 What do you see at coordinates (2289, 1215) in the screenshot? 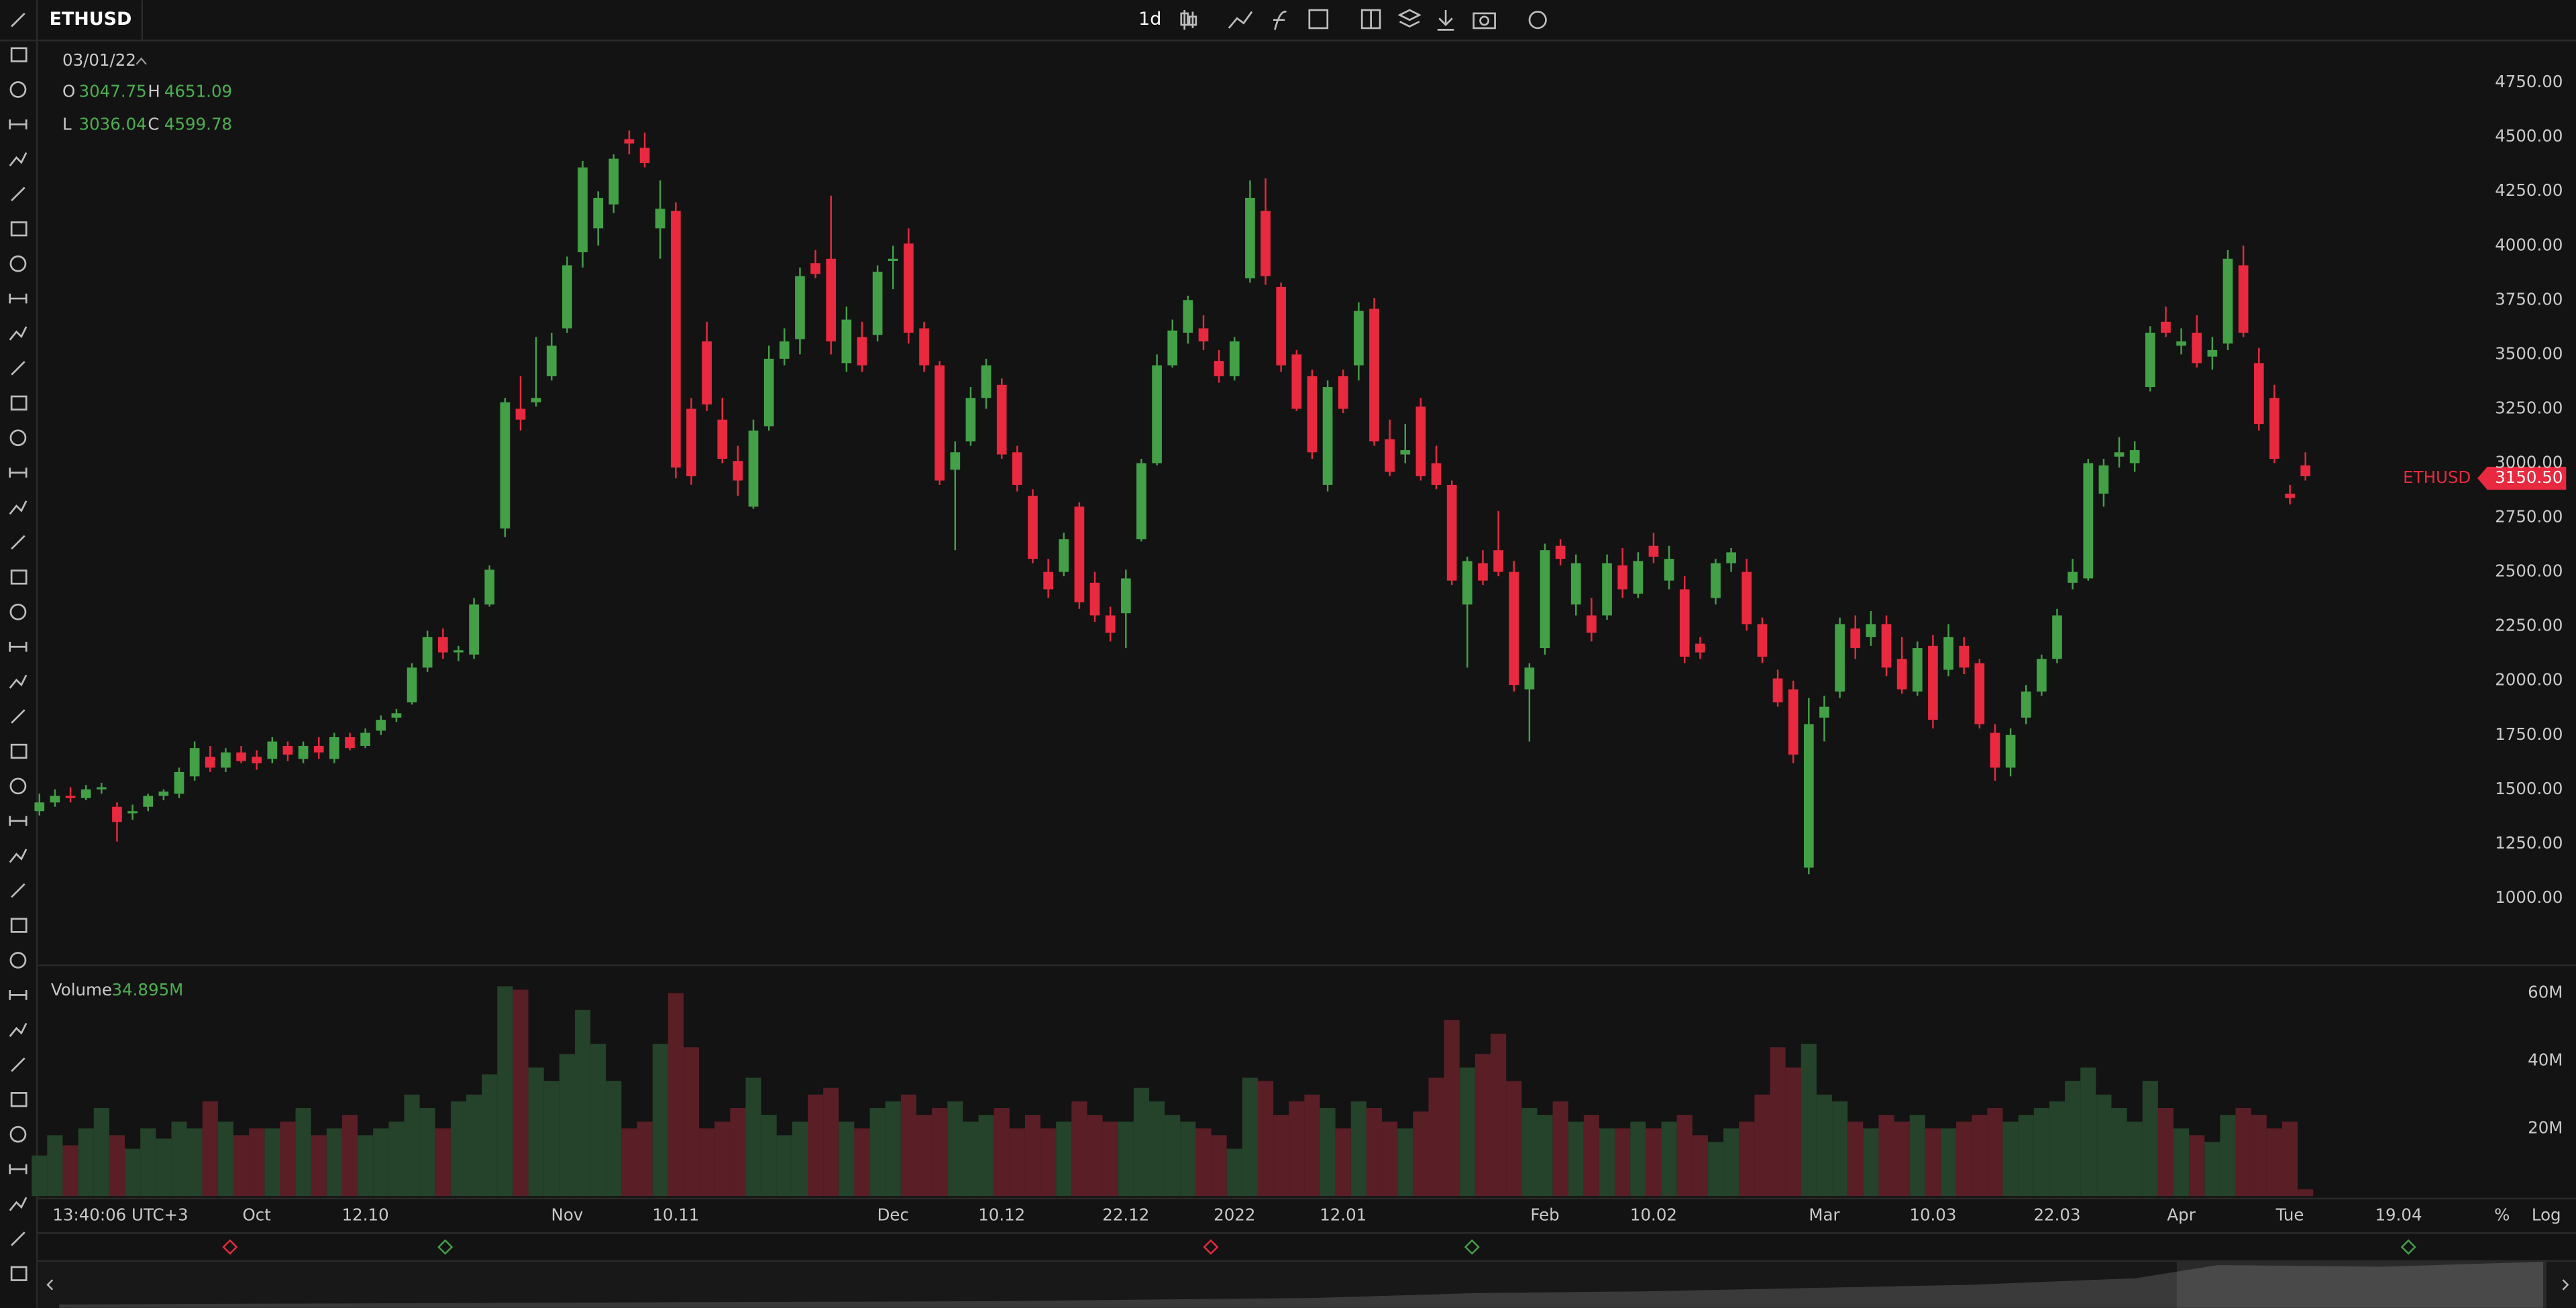
I see `x-tick-label: Tue` at bounding box center [2289, 1215].